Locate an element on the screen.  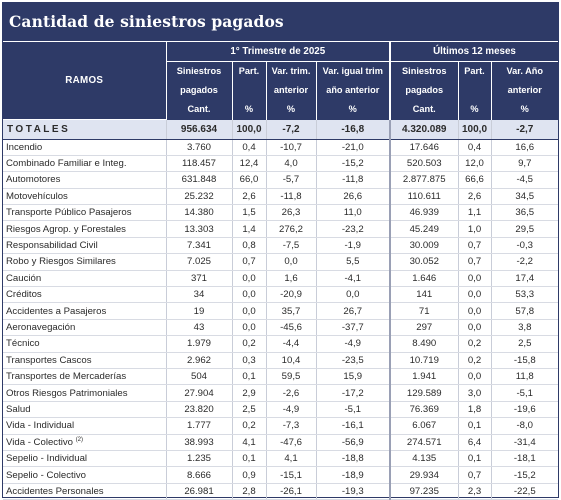
table-cell: 76.369 is located at coordinates (423, 410).